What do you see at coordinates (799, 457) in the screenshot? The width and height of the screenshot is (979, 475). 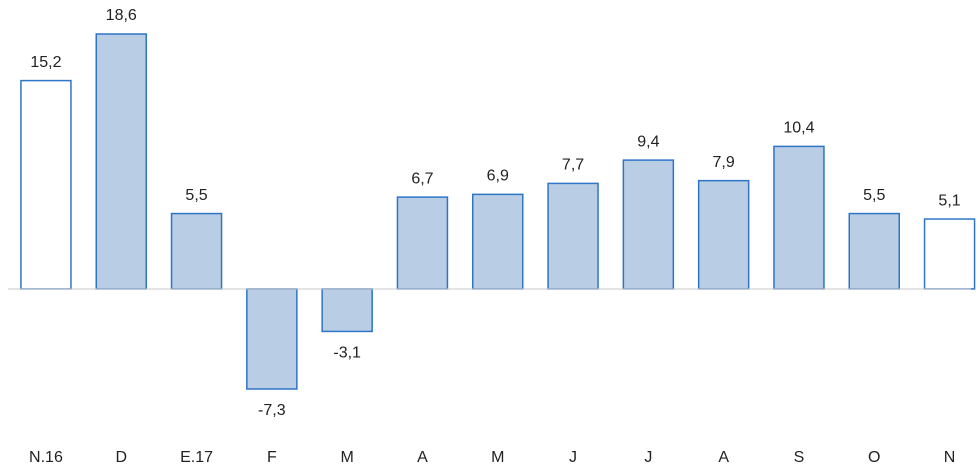 I see `x-tick-label: S` at bounding box center [799, 457].